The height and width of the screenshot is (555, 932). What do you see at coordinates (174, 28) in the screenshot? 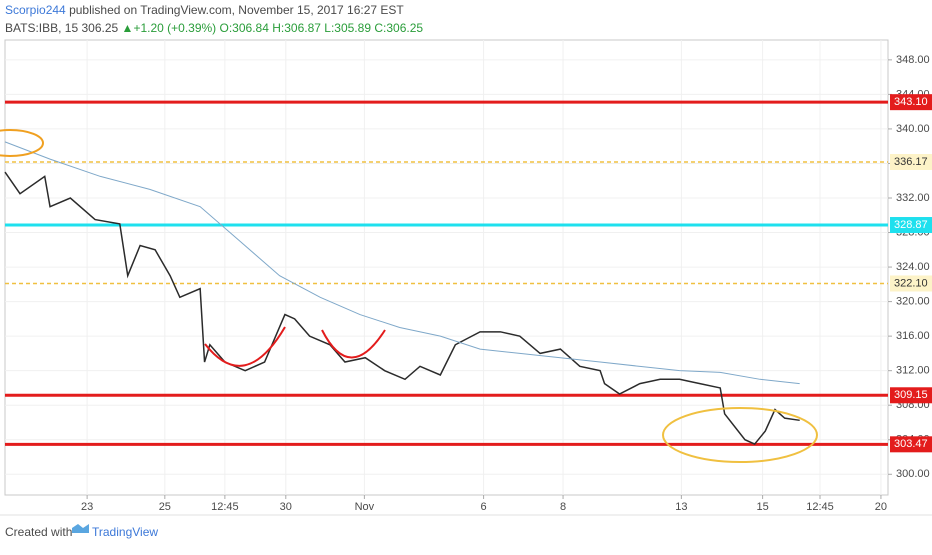
I see `change: +1.20 (+0.39%)` at bounding box center [174, 28].